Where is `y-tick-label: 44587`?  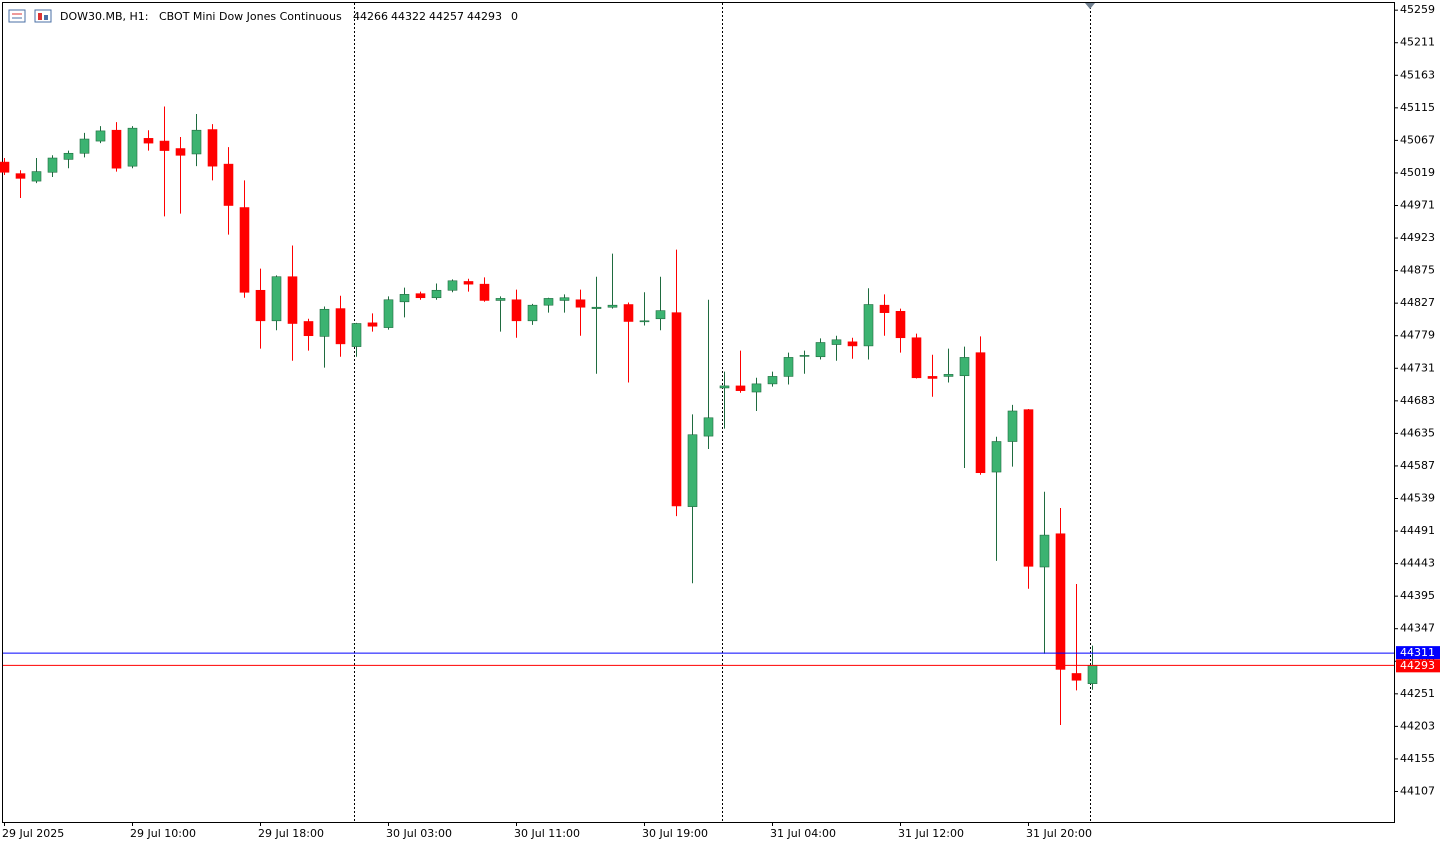 y-tick-label: 44587 is located at coordinates (1417, 465).